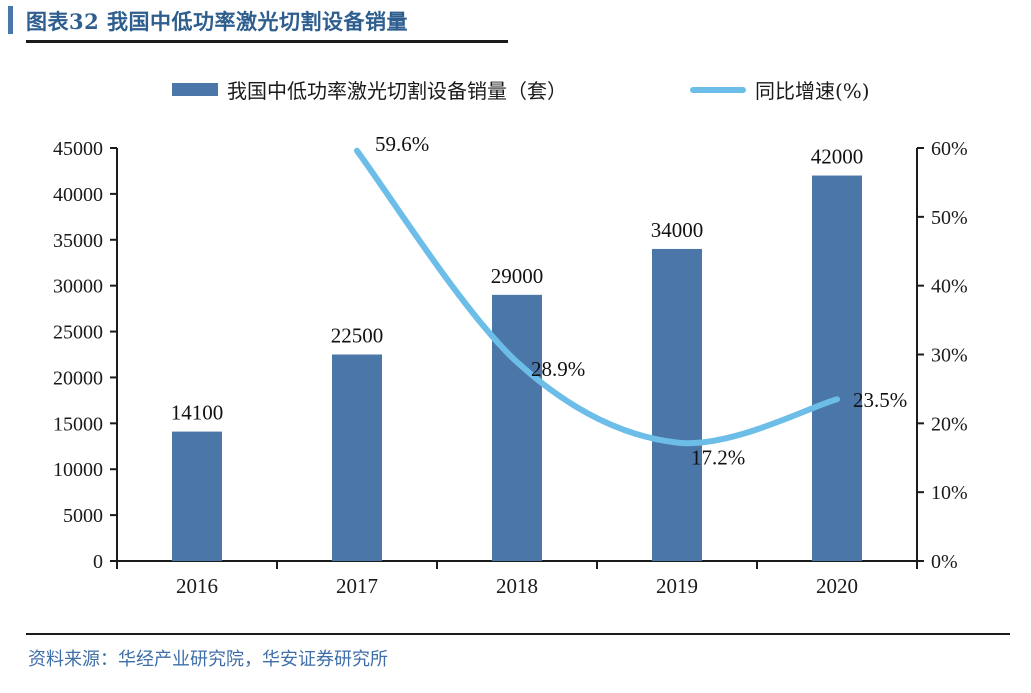  I want to click on growth-value-label: 17.2%, so click(718, 458).